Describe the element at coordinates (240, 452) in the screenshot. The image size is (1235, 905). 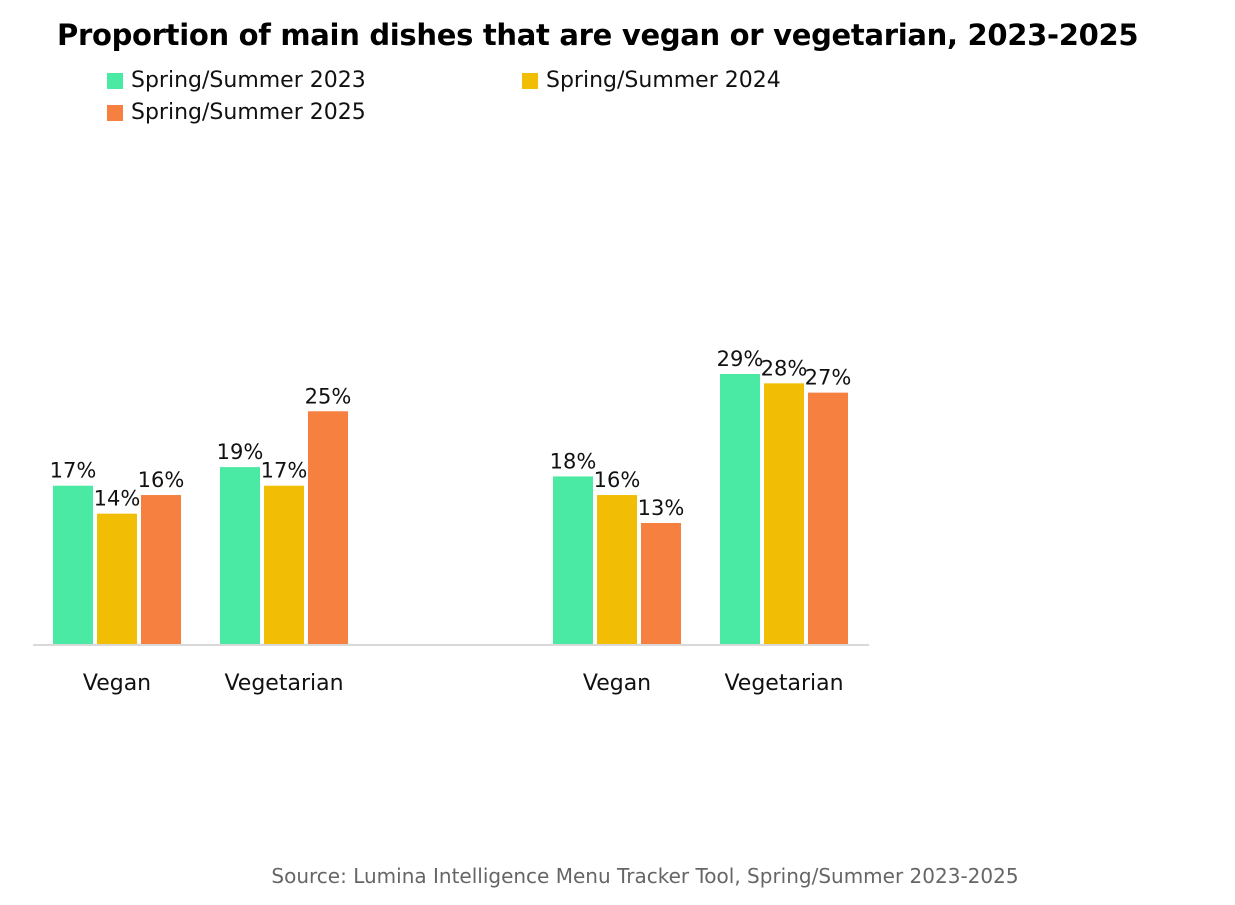
I see `data-label: 19%` at that location.